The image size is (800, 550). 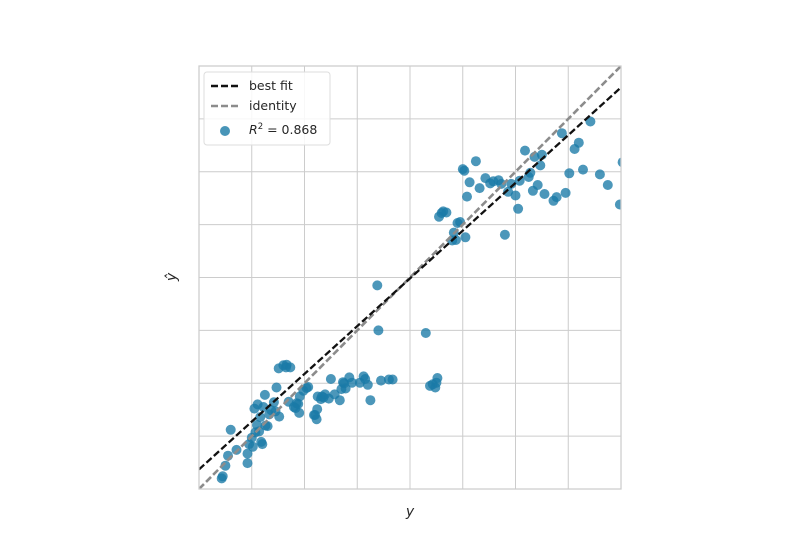 I want to click on legend: best fit identity R2 = 0.868, so click(x=267, y=108).